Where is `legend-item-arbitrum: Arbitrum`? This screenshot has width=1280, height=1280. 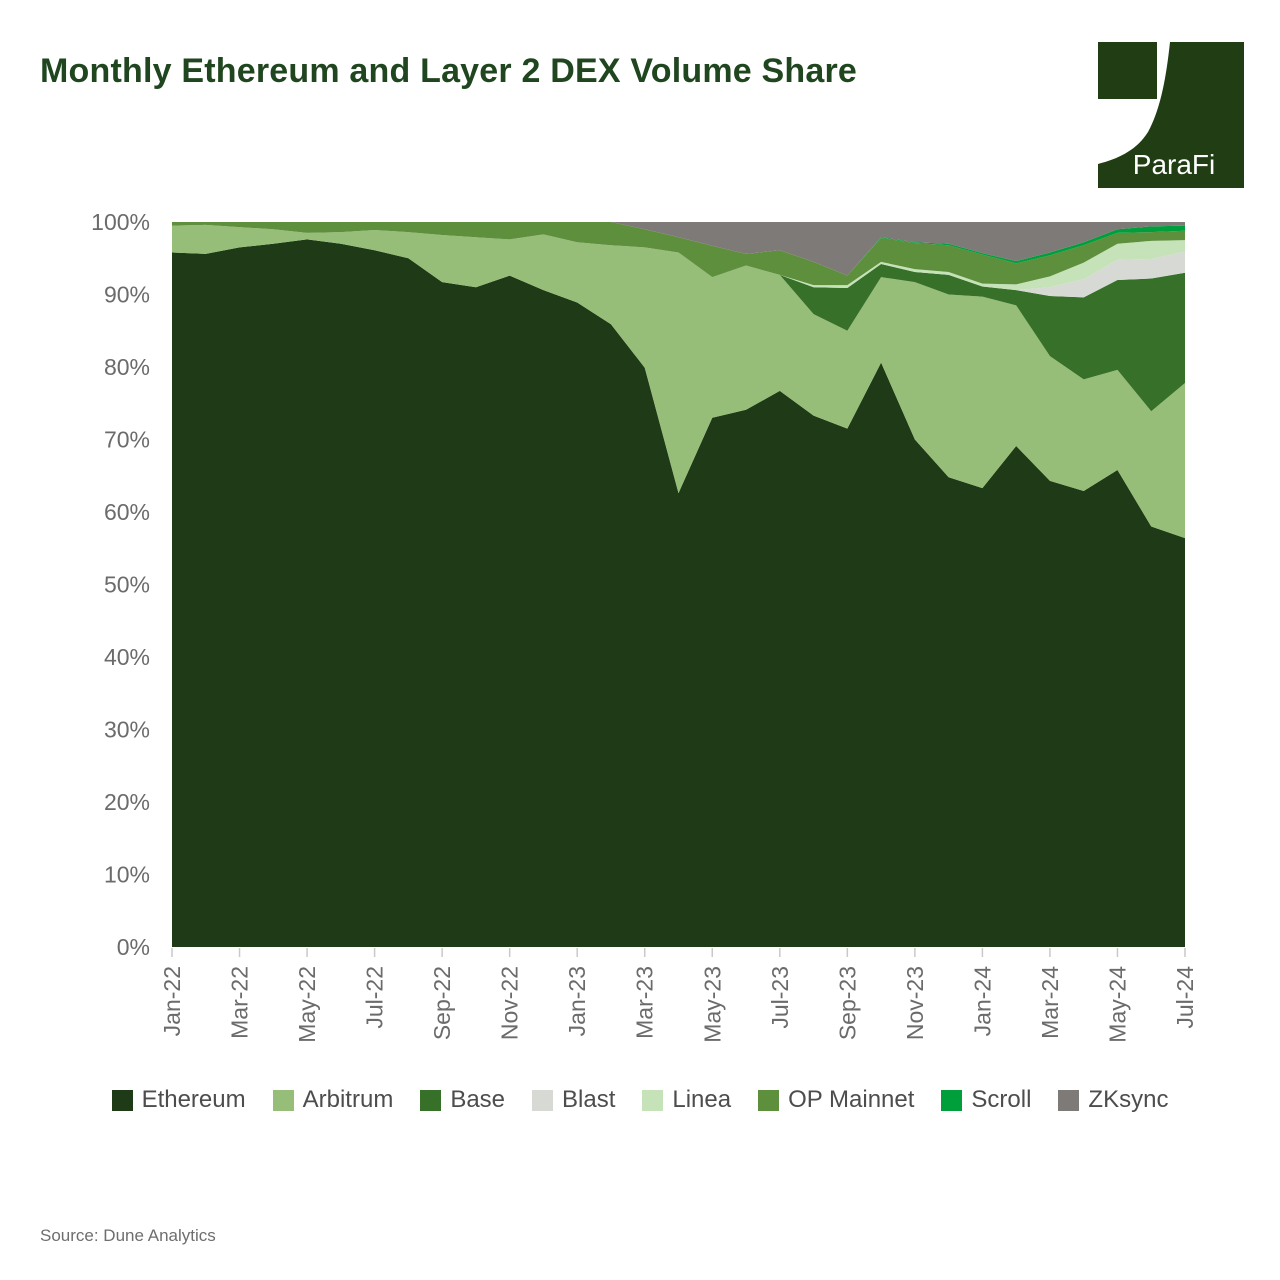 legend-item-arbitrum: Arbitrum is located at coordinates (333, 1100).